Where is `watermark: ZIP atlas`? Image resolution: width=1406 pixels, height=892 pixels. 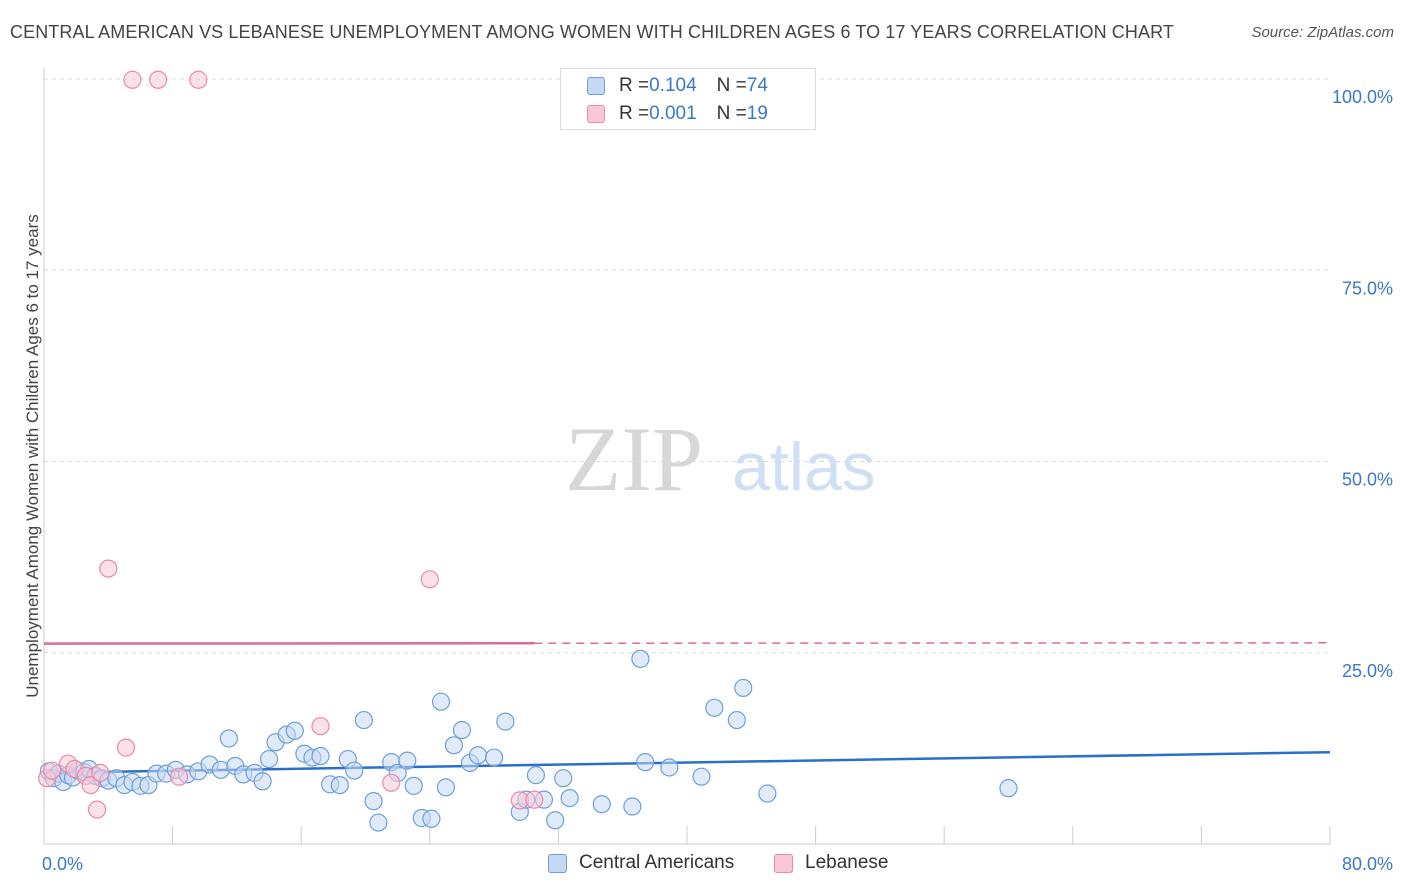
watermark: ZIP atlas is located at coordinates (720, 459).